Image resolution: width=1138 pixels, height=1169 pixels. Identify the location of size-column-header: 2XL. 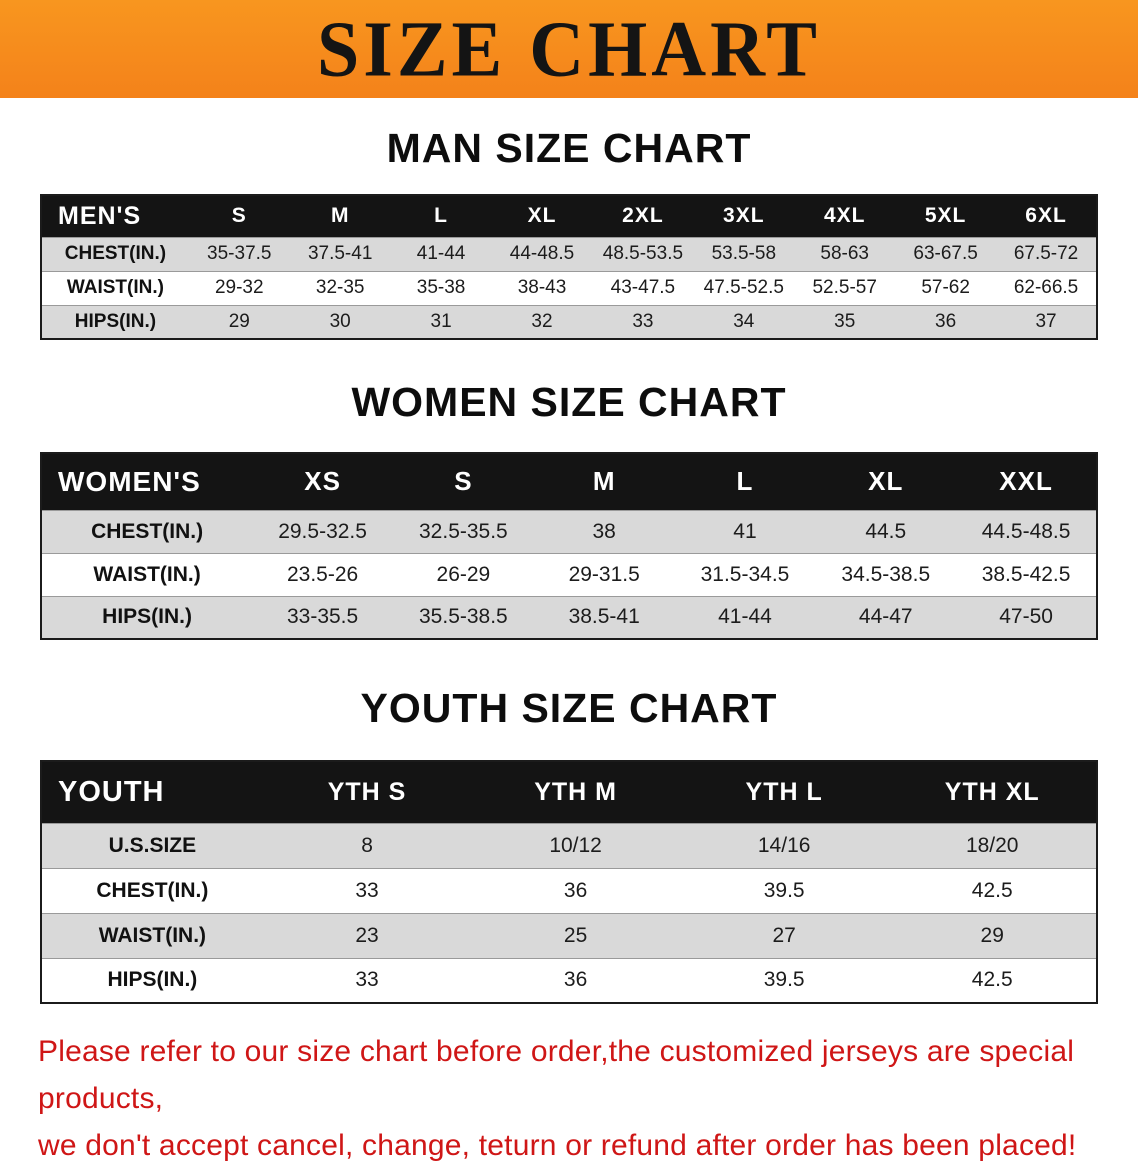
(643, 216).